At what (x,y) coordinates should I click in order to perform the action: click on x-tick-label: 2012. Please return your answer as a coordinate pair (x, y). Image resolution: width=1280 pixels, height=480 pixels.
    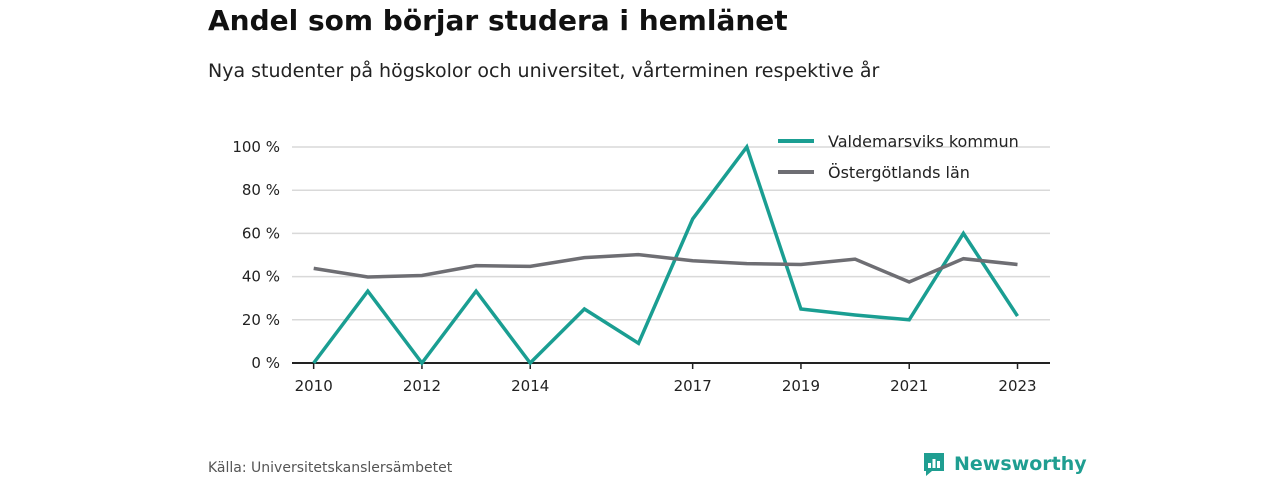
    Looking at the image, I should click on (422, 386).